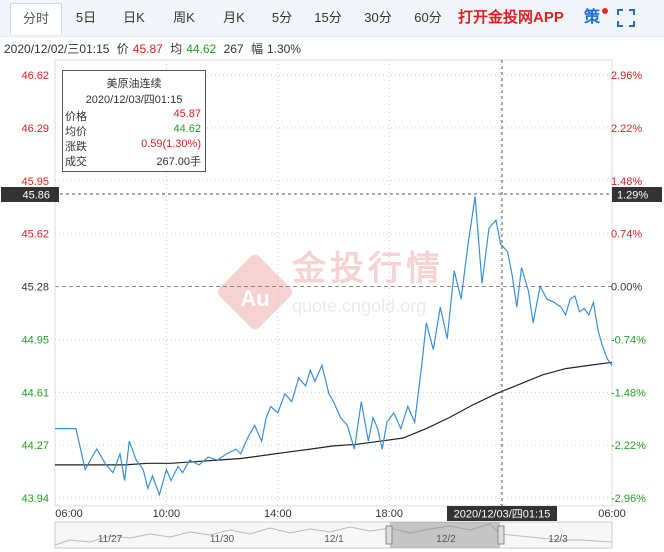 The image size is (664, 552). What do you see at coordinates (187, 129) in the screenshot?
I see `tooltip-row-value: 44.62` at bounding box center [187, 129].